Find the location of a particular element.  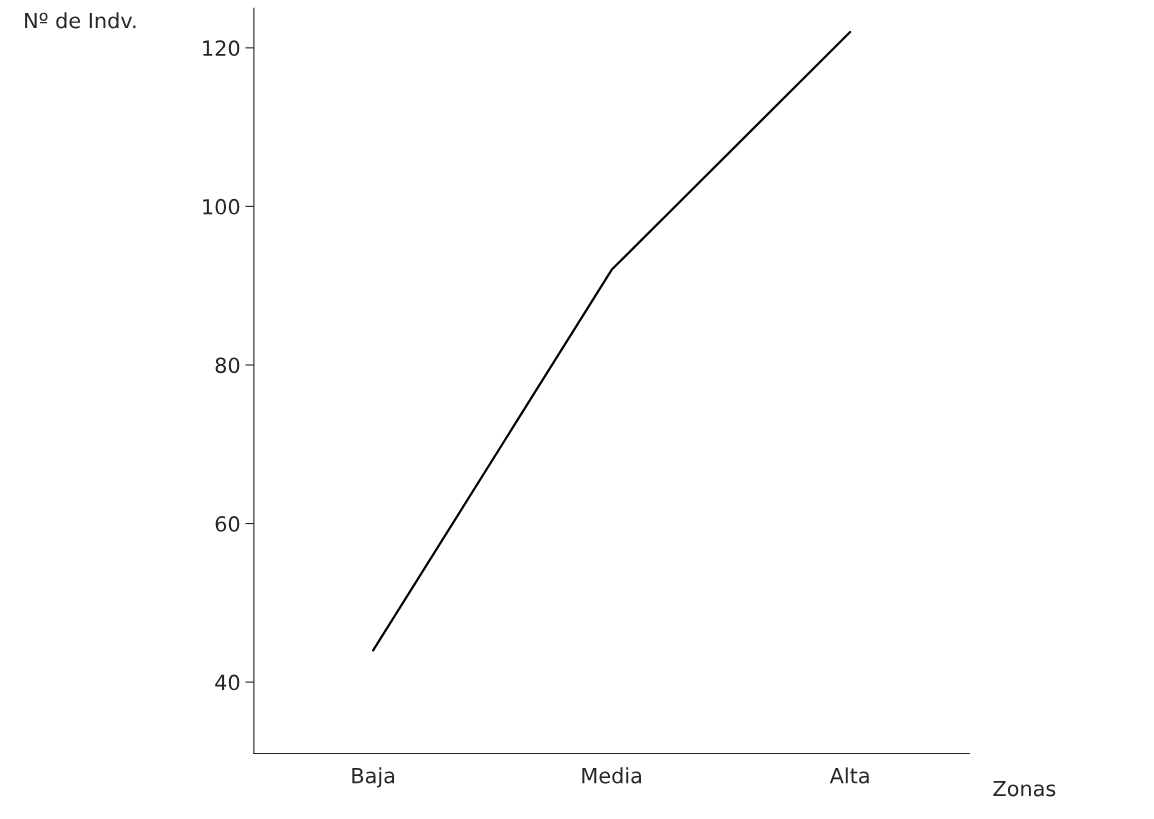

x-tick-label: Baja is located at coordinates (373, 777).